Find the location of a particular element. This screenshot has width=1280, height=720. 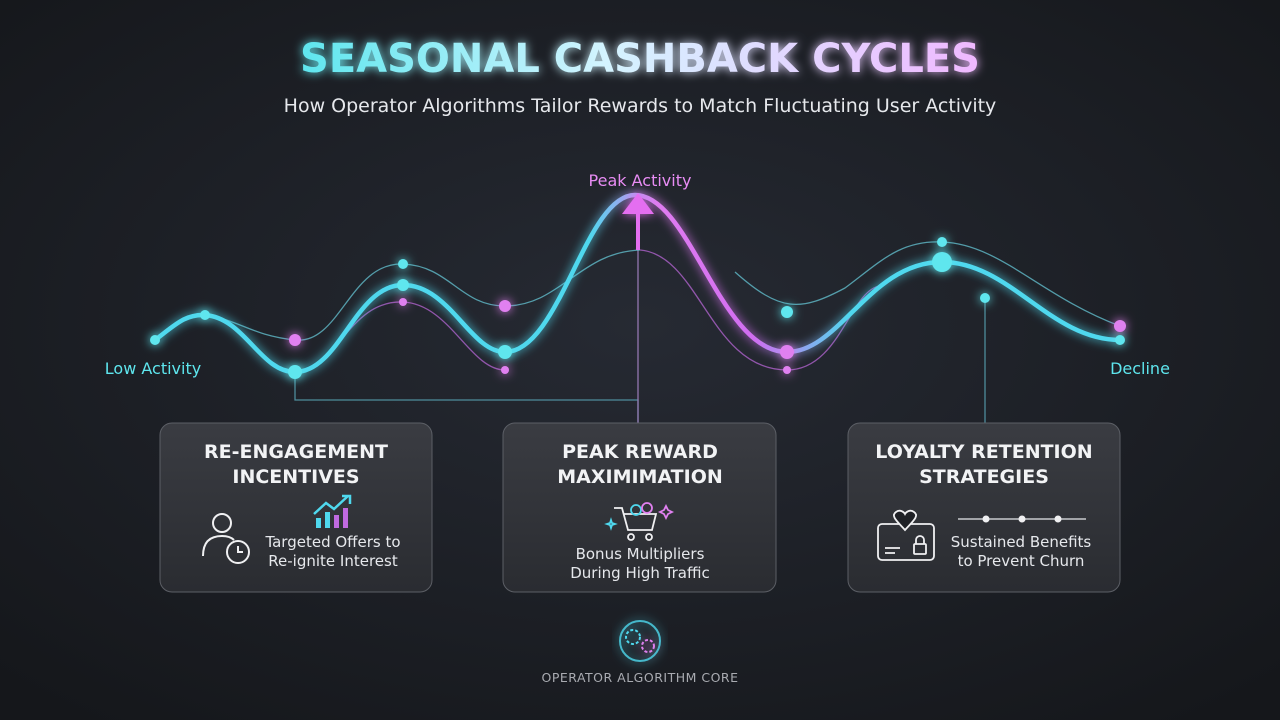

cart-icon is located at coordinates (639, 521).